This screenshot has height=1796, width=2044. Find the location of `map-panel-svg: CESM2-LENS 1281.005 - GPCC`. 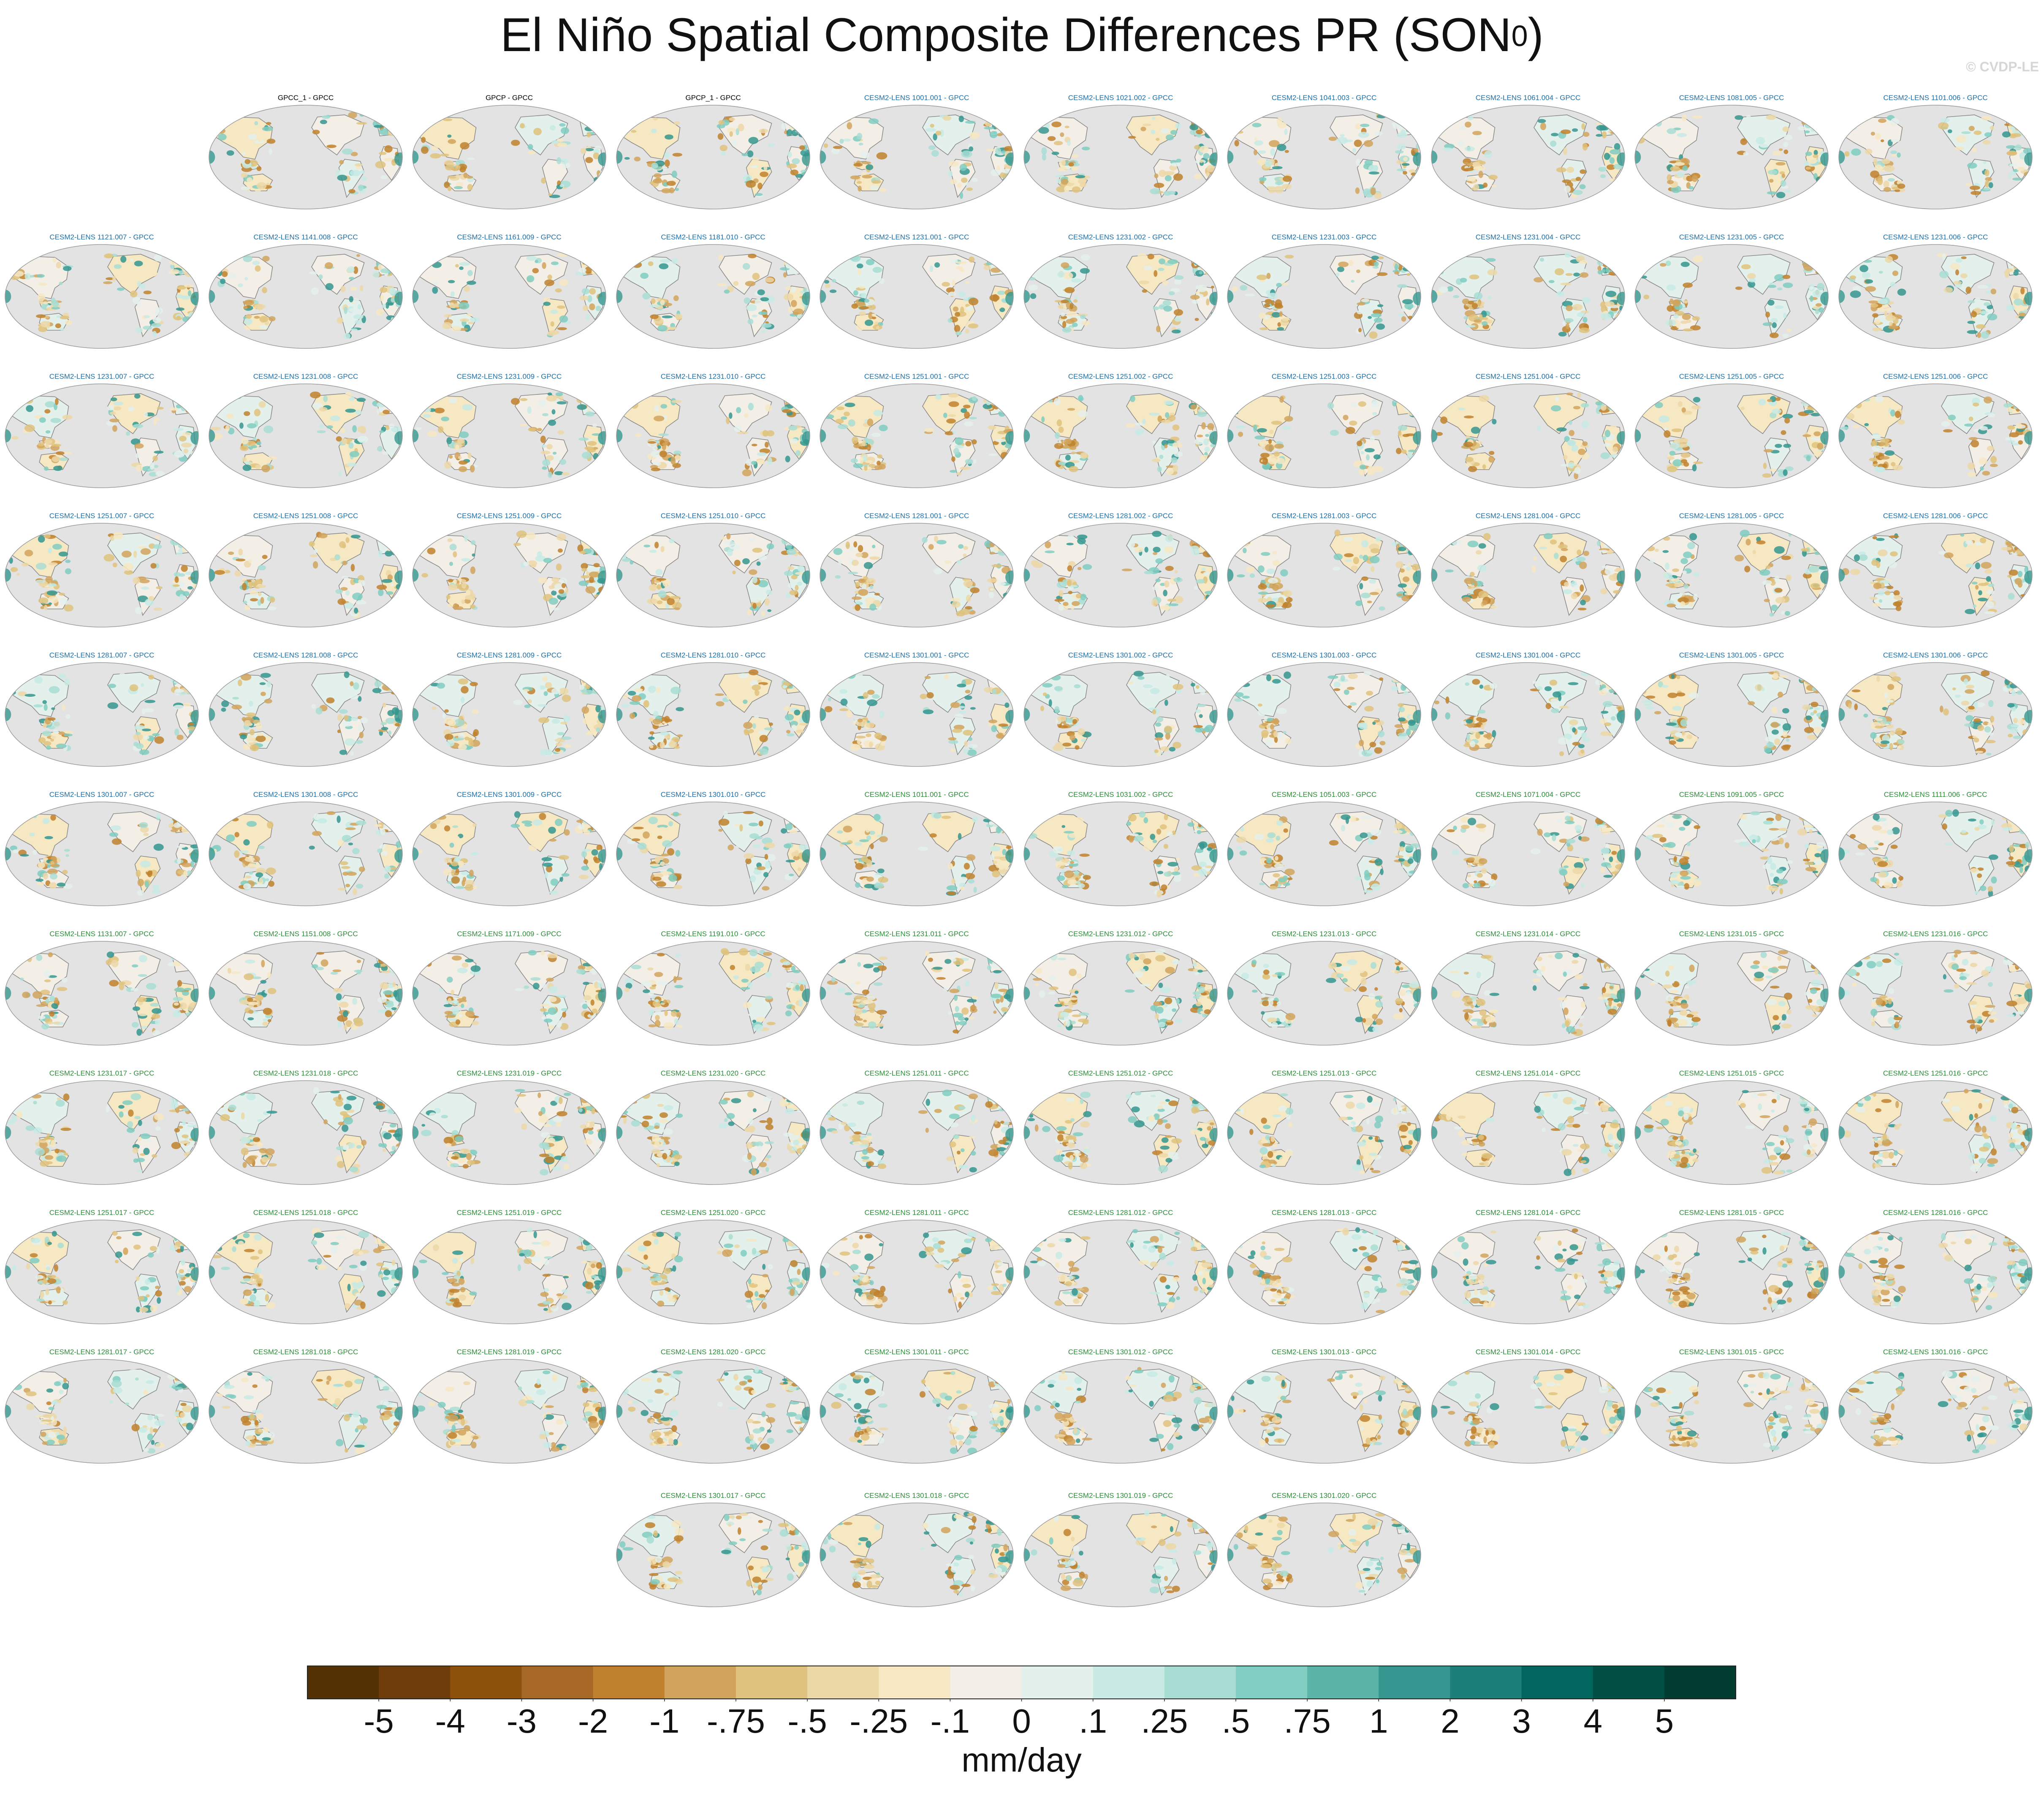

map-panel-svg: CESM2-LENS 1281.005 - GPCC is located at coordinates (1731, 570).